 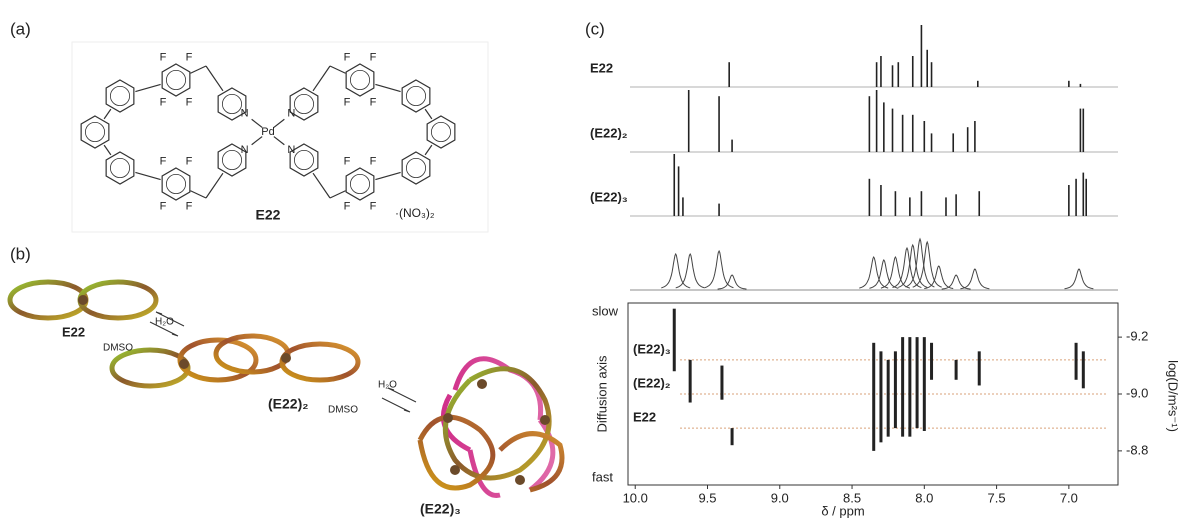 What do you see at coordinates (644, 417) in the screenshot?
I see `level-label: E22` at bounding box center [644, 417].